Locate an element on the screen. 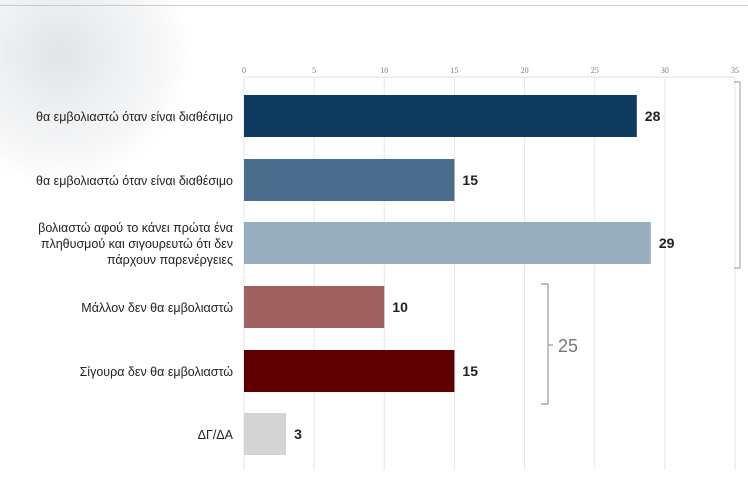 The image size is (748, 498). x-tick-label: 25 is located at coordinates (595, 70).